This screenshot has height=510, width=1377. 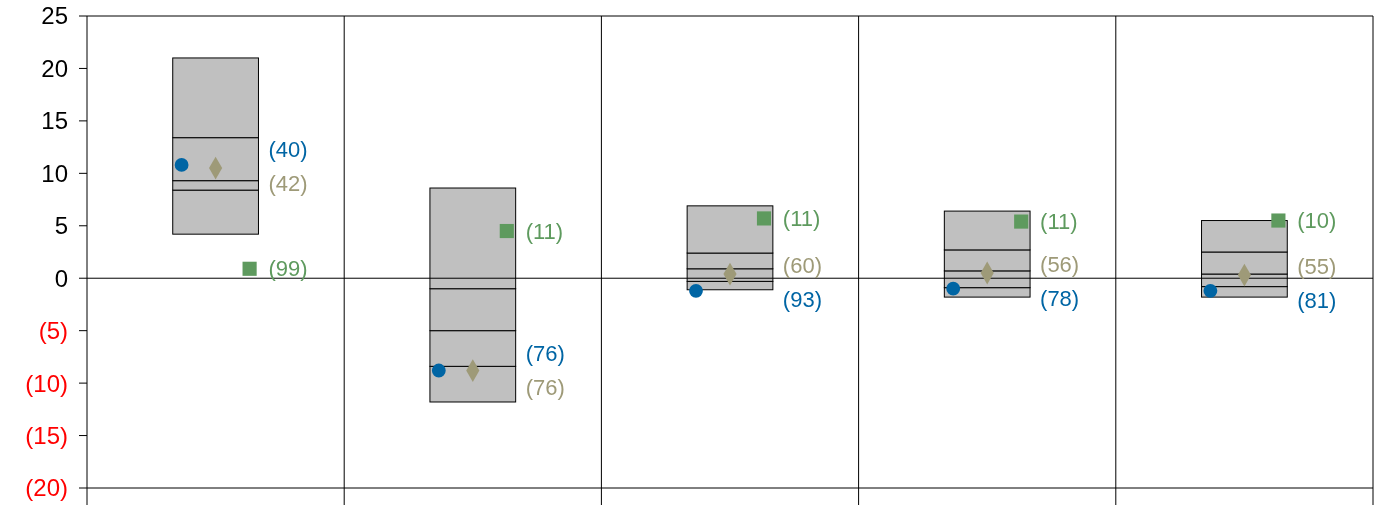 I want to click on annotation: (99), so click(x=288, y=269).